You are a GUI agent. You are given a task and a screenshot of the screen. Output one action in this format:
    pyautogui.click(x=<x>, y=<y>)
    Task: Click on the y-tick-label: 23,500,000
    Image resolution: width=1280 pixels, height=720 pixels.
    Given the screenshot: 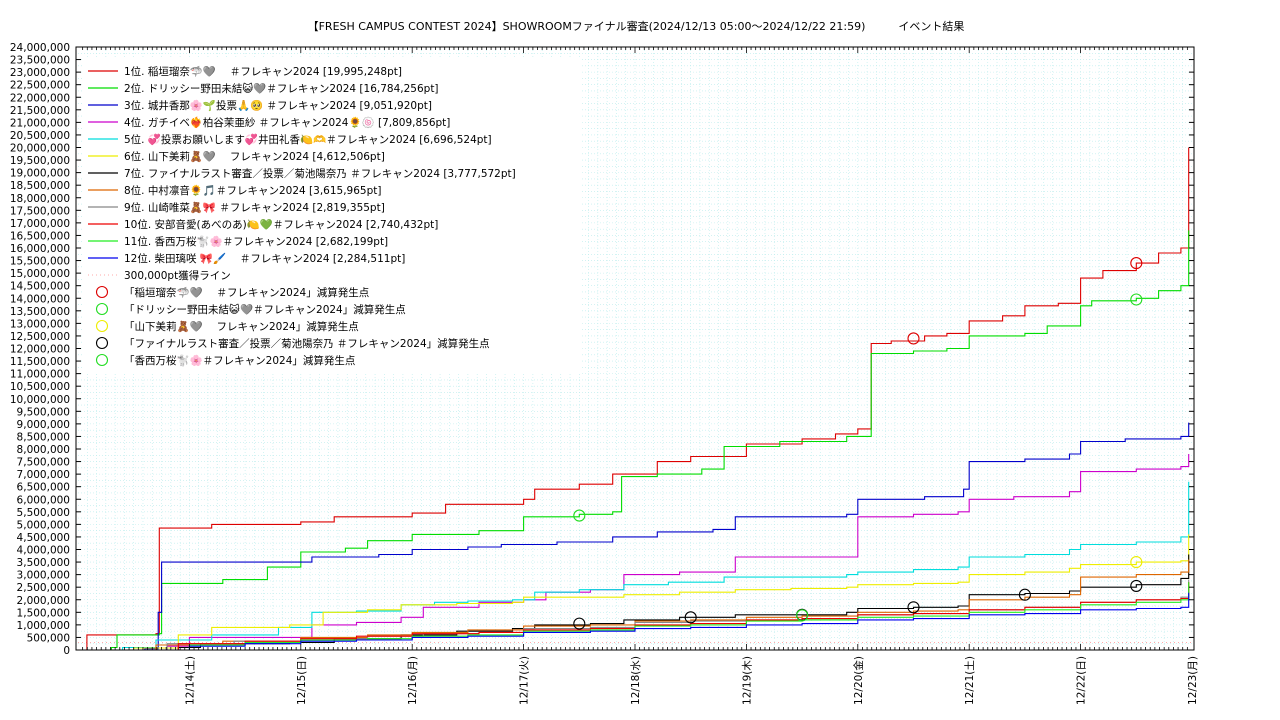 What is the action you would take?
    pyautogui.click(x=40, y=61)
    